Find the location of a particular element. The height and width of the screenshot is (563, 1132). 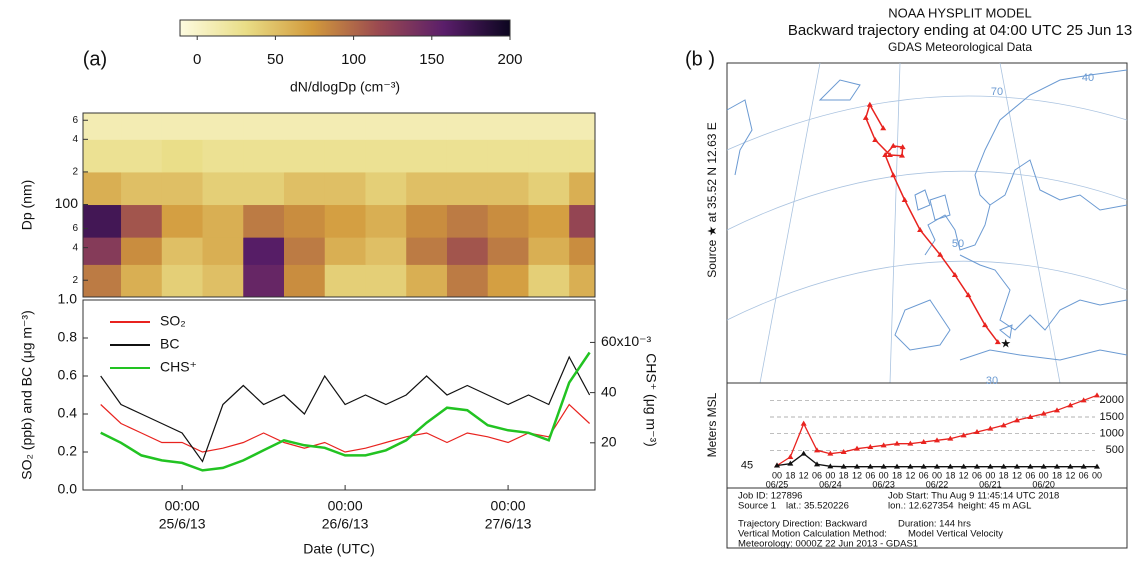

info-text: height: 45 m AGL is located at coordinates (994, 506).